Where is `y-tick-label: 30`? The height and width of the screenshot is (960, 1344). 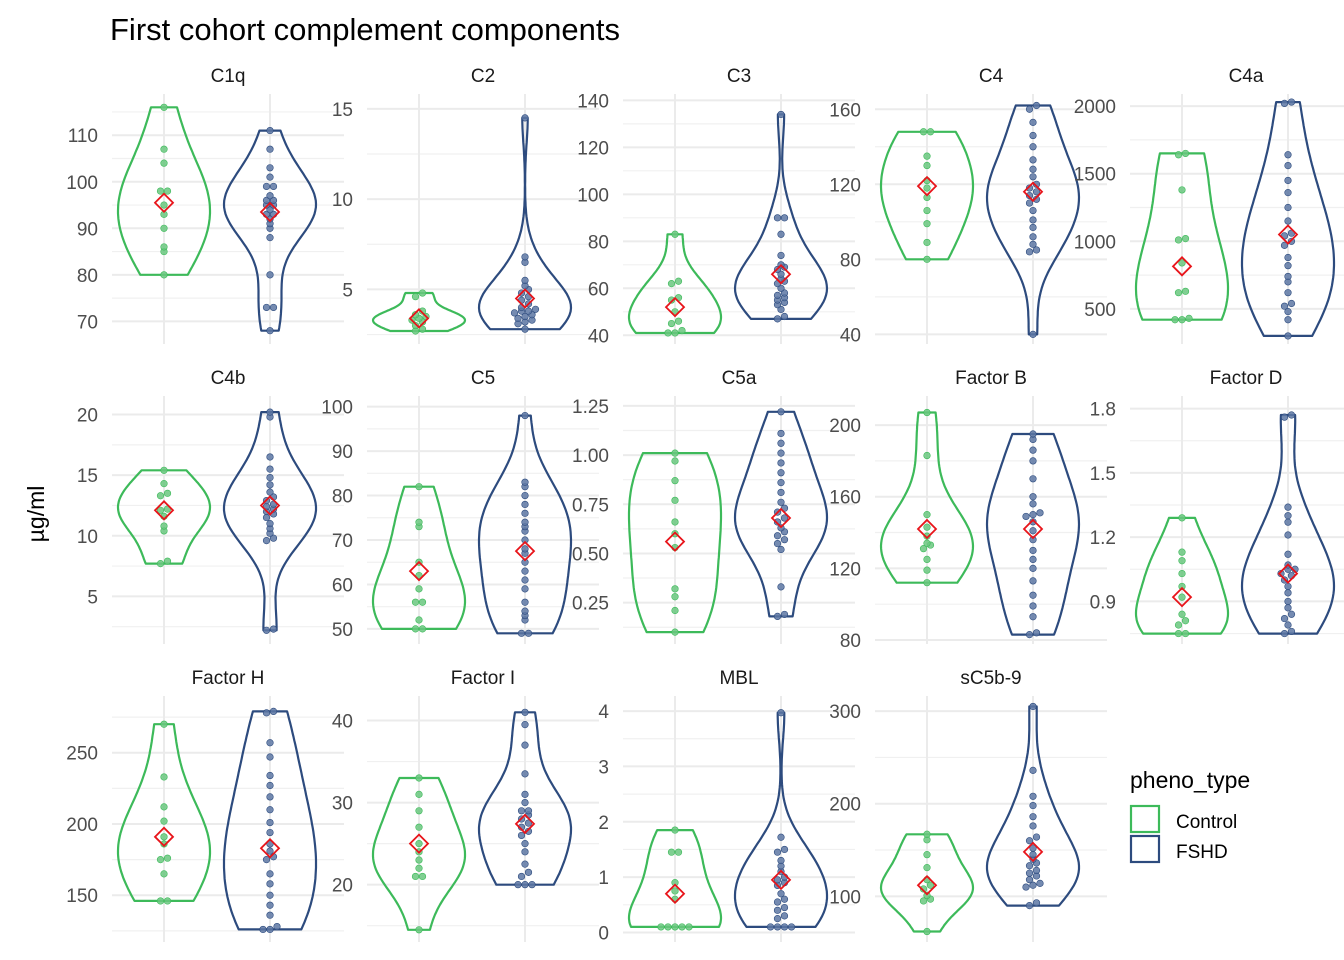
y-tick-label: 30 is located at coordinates (342, 804).